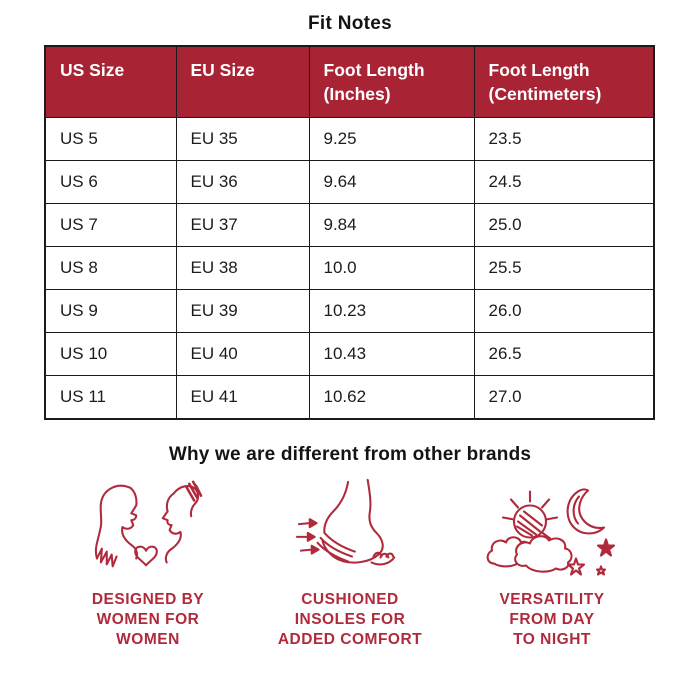  Describe the element at coordinates (110, 182) in the screenshot. I see `us-size-cell: US 6` at that location.